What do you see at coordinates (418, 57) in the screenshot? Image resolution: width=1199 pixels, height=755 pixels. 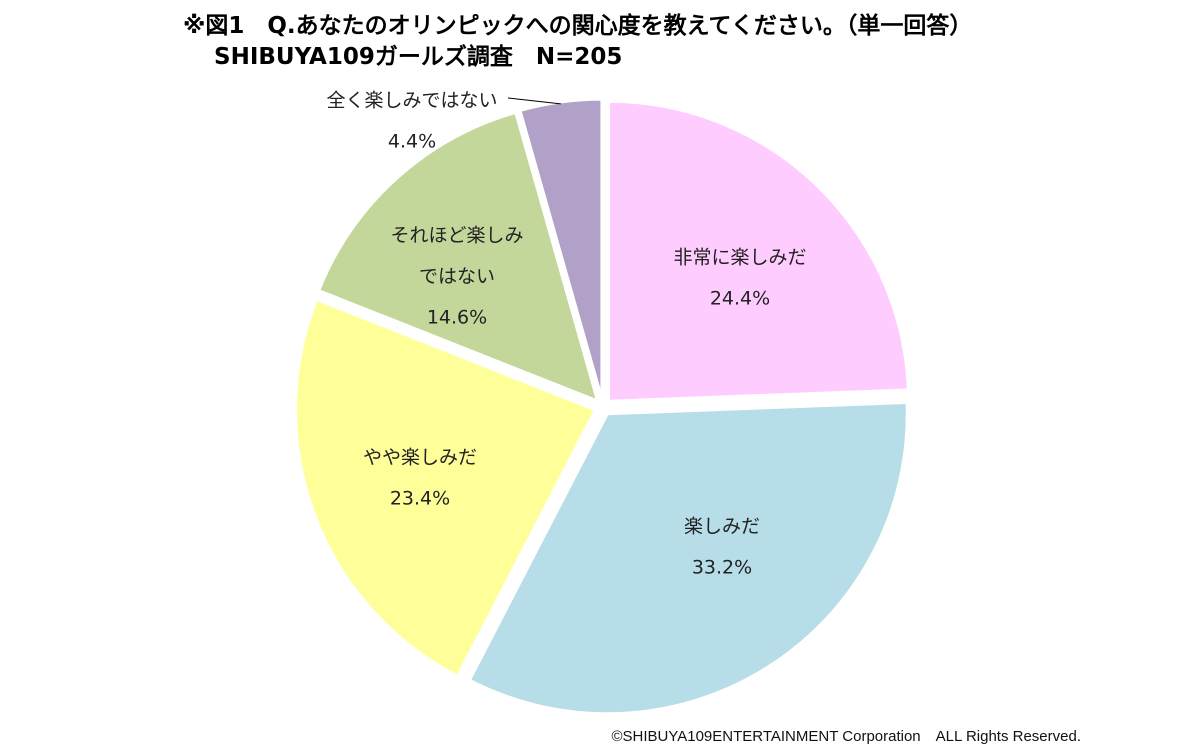 I see `chart-subtitle: SHIBUYA109ガールズ調査 N=205` at bounding box center [418, 57].